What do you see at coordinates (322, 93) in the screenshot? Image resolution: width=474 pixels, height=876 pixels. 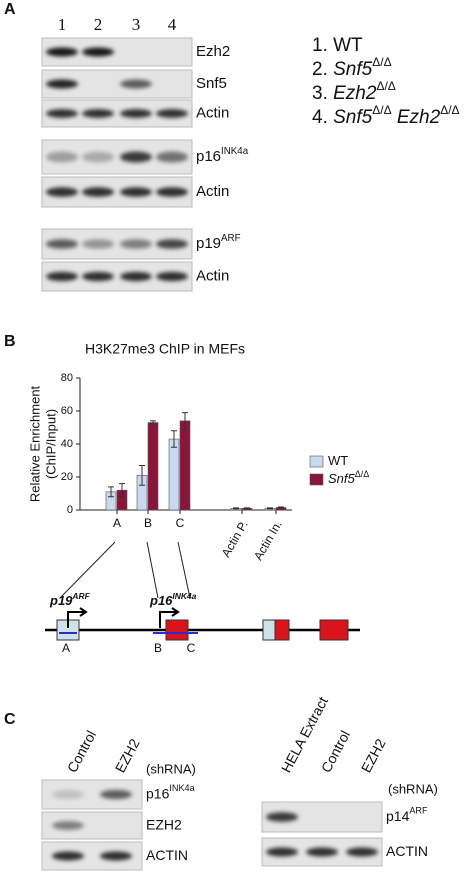 I see `genotype-part: 3.` at bounding box center [322, 93].